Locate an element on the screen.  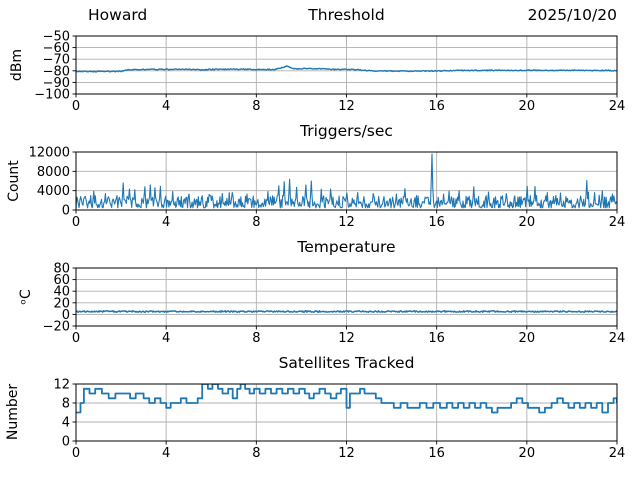
y-tick-label: −90 is located at coordinates (56, 83).